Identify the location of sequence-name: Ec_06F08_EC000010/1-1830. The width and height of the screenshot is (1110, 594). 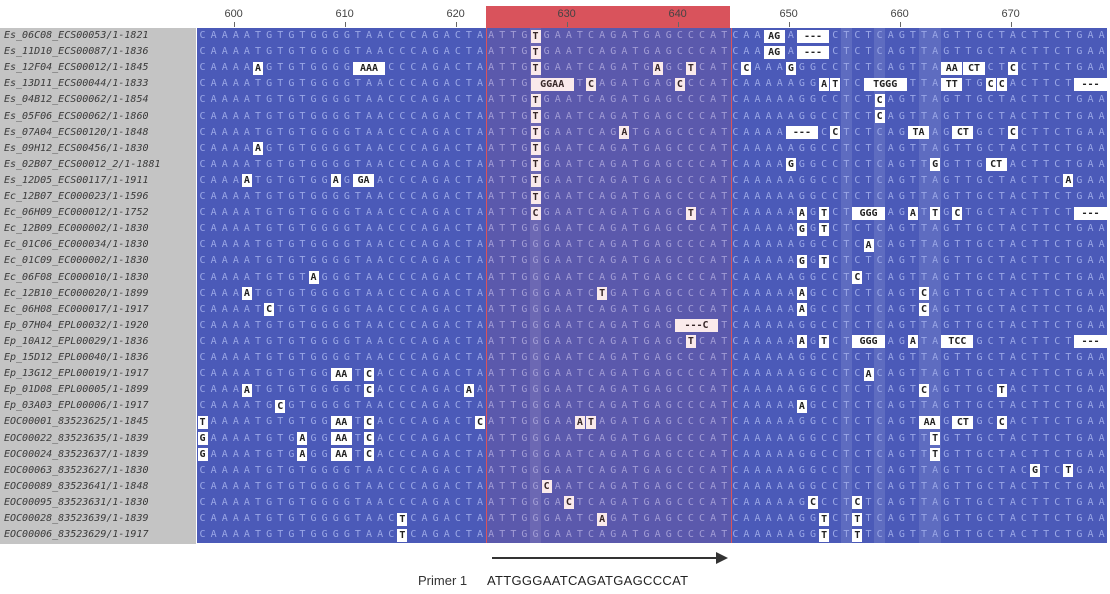
(76, 277).